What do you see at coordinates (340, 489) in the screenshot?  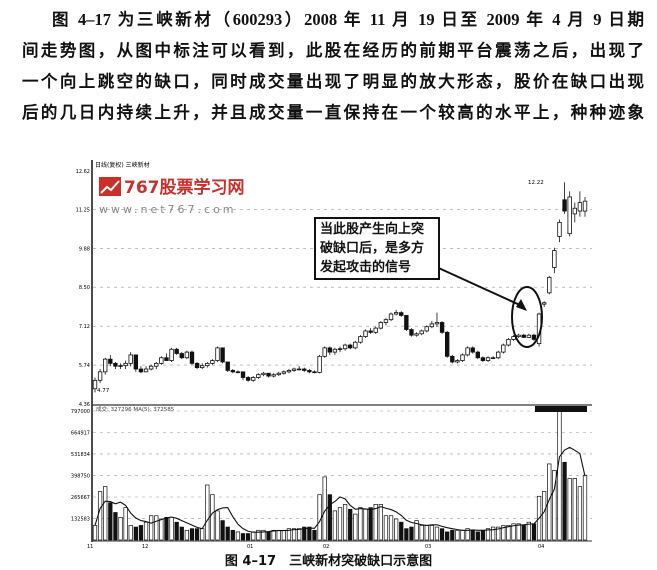 I see `volume-ma-line` at bounding box center [340, 489].